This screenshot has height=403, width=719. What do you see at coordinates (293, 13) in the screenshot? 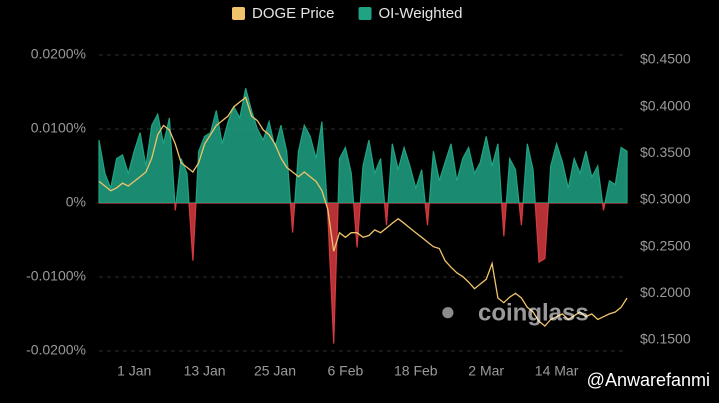
I see `legend-label: DOGE Price` at bounding box center [293, 13].